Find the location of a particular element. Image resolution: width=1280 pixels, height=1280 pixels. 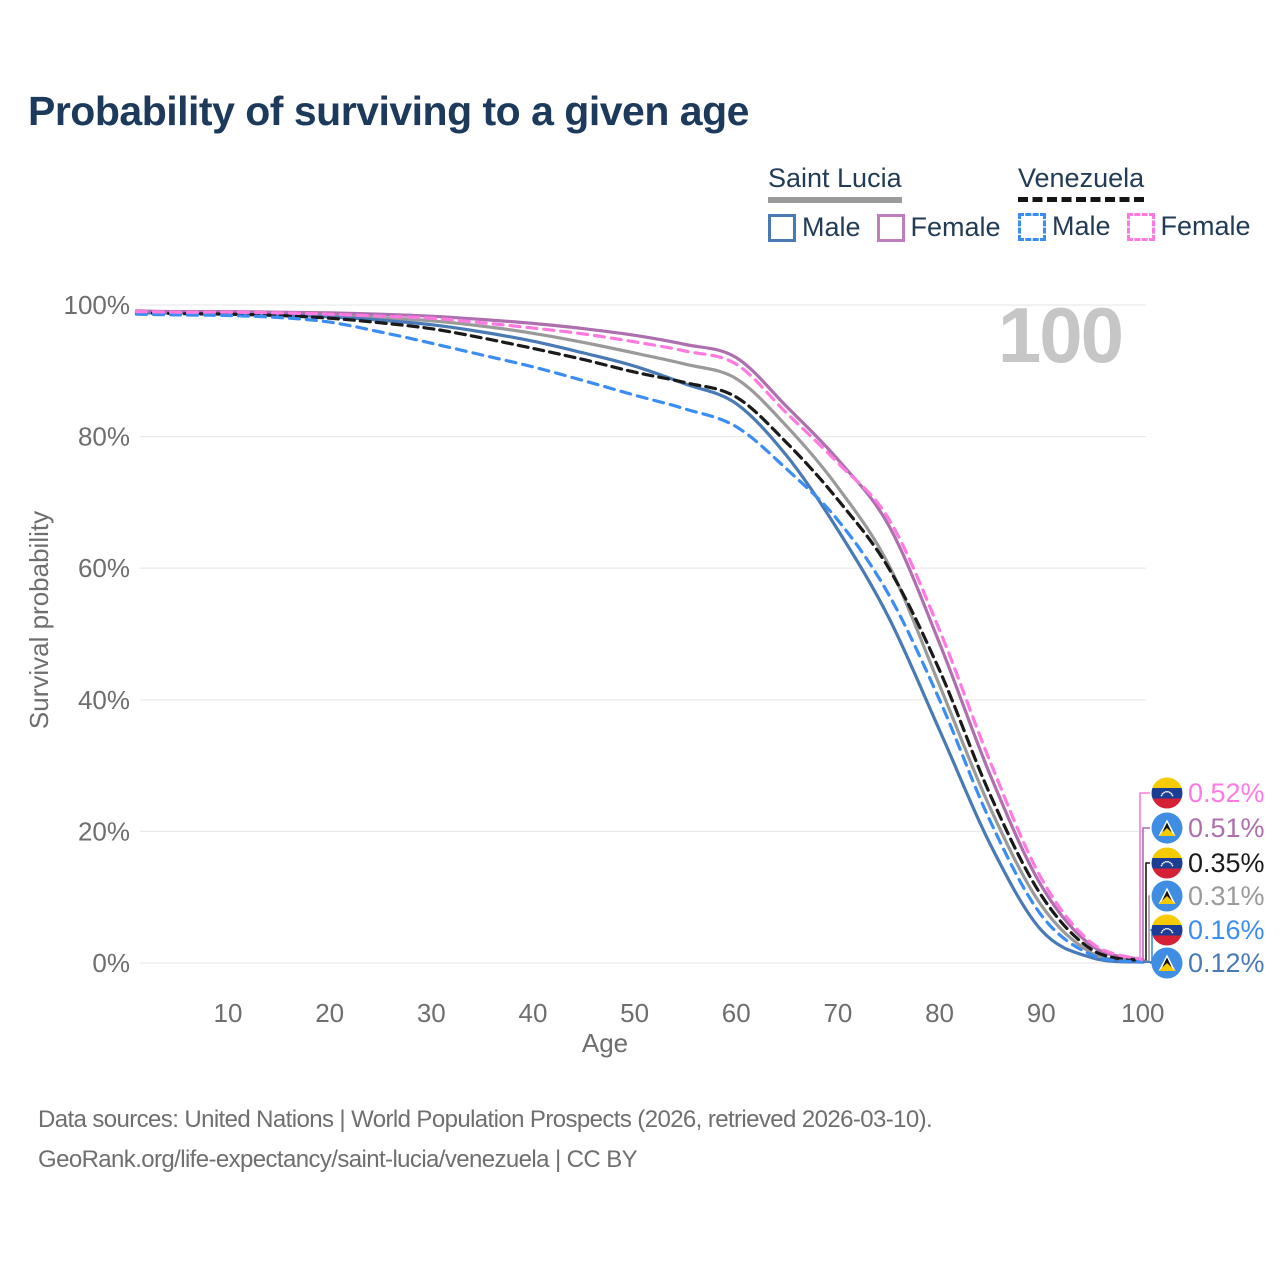

end-label-row-saint-lucia-female: 0.51% is located at coordinates (1208, 828).